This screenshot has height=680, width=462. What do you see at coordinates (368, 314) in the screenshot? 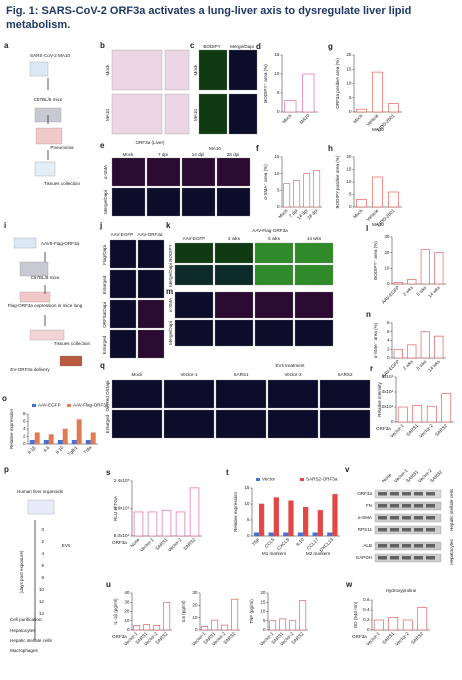
I see `panel-label: n` at bounding box center [368, 314].